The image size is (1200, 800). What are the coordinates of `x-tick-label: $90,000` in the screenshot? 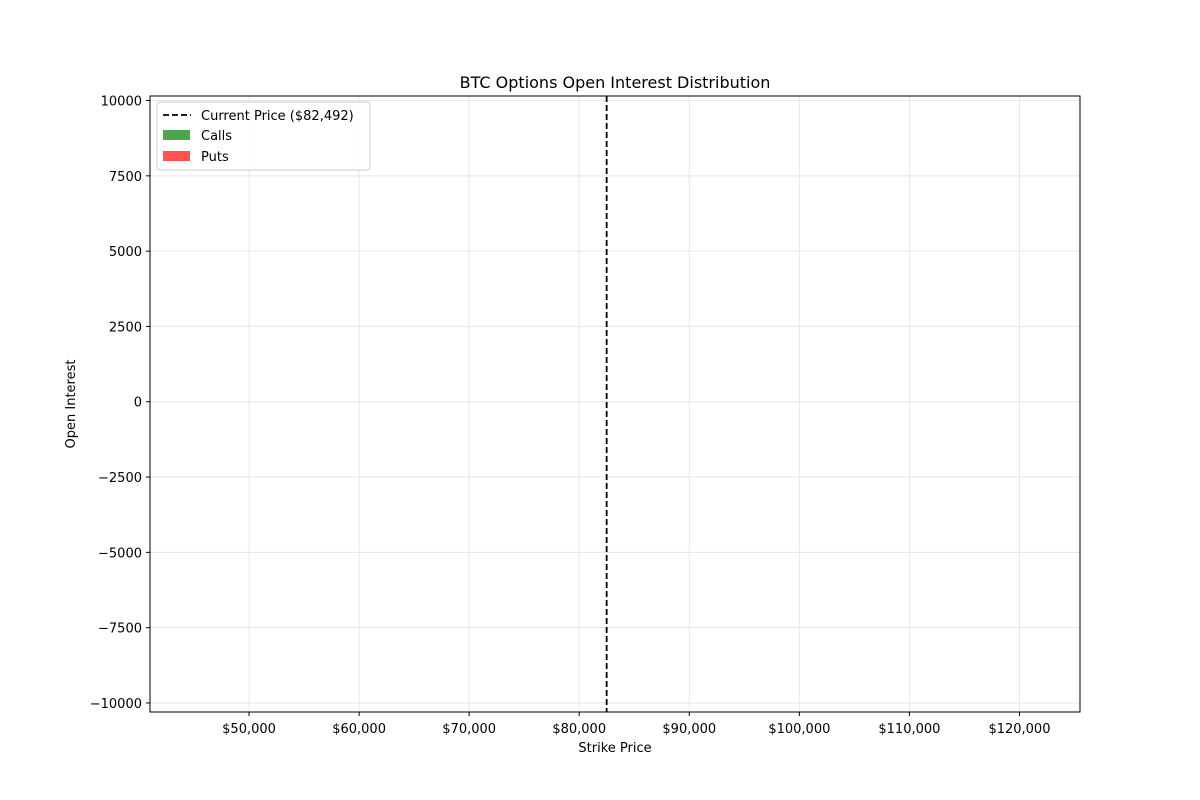 It's located at (689, 729).